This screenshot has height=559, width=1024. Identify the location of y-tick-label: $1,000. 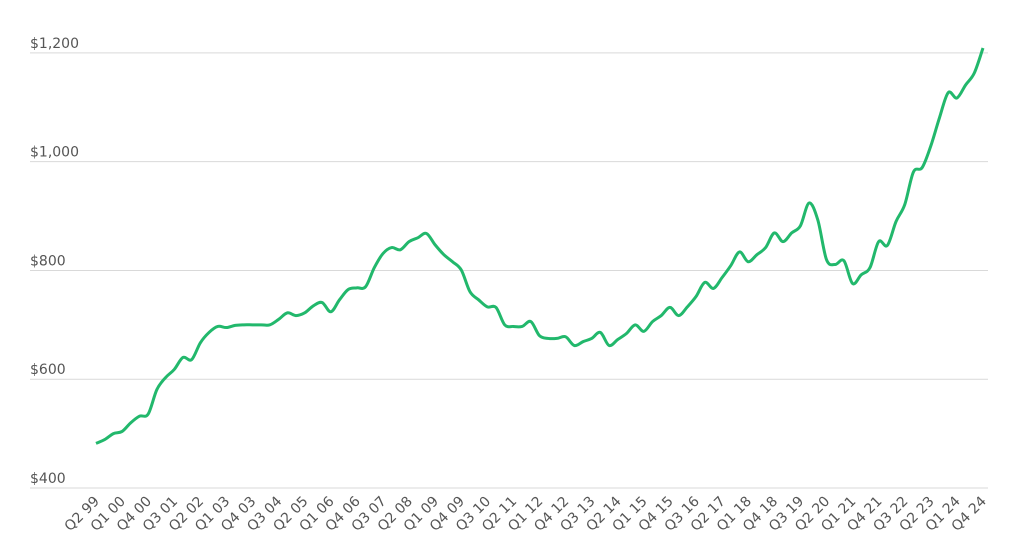
(54, 153).